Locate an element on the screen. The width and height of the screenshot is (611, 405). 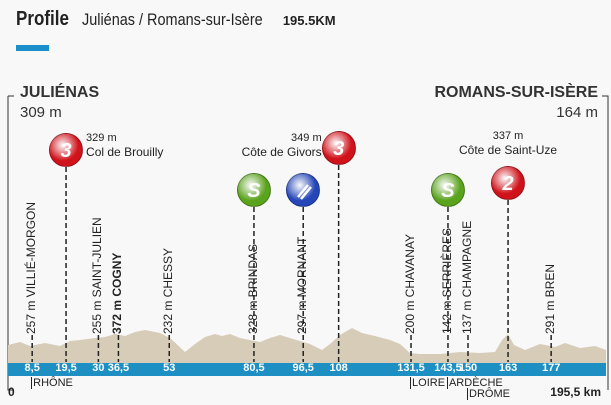
start-city: JULIÉNAS is located at coordinates (60, 92).